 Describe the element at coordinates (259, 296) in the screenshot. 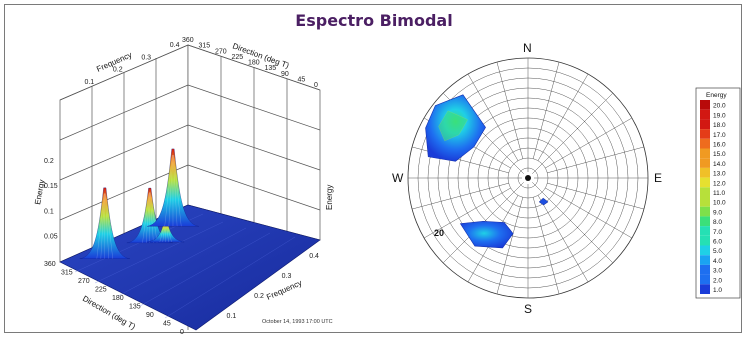

I see `frequency-tick-label-bottom: 0.2` at that location.